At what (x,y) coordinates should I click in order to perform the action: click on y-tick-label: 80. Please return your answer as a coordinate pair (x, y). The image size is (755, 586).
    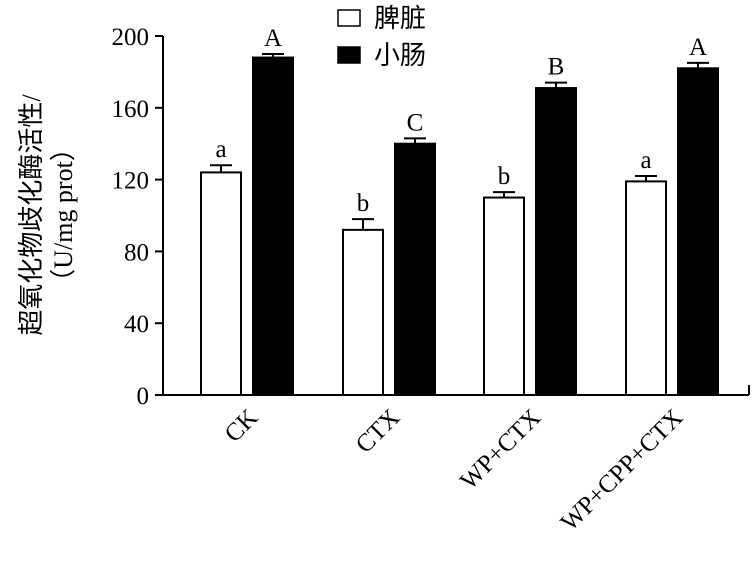
    Looking at the image, I should click on (136, 252).